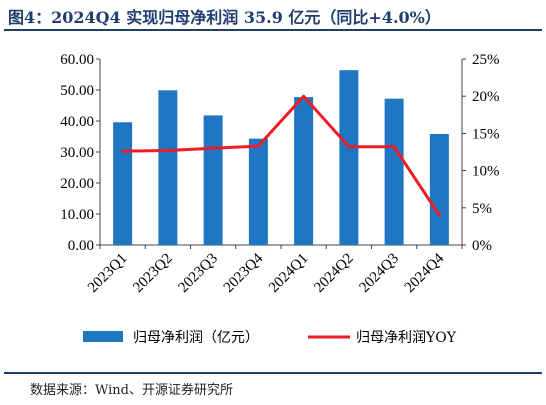 This screenshot has height=405, width=546. What do you see at coordinates (486, 172) in the screenshot?
I see `y-right-tick-label: 10%` at bounding box center [486, 172].